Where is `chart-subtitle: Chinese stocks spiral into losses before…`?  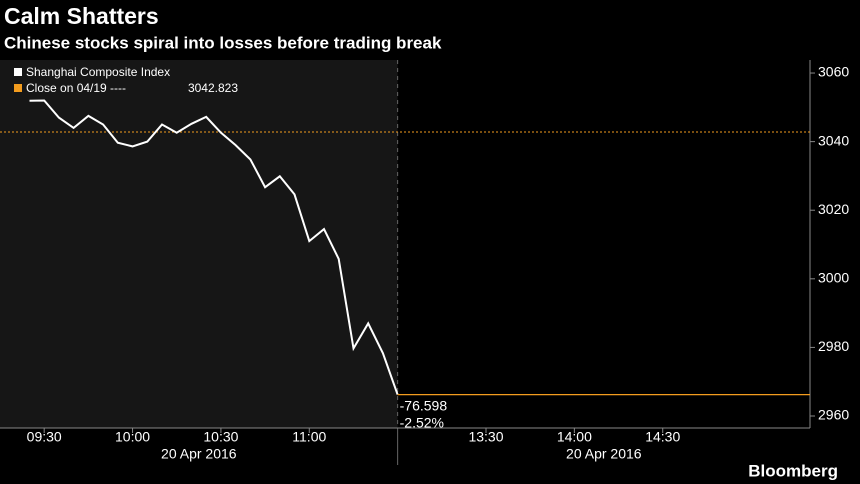
chart-subtitle: Chinese stocks spiral into losses before… is located at coordinates (223, 42).